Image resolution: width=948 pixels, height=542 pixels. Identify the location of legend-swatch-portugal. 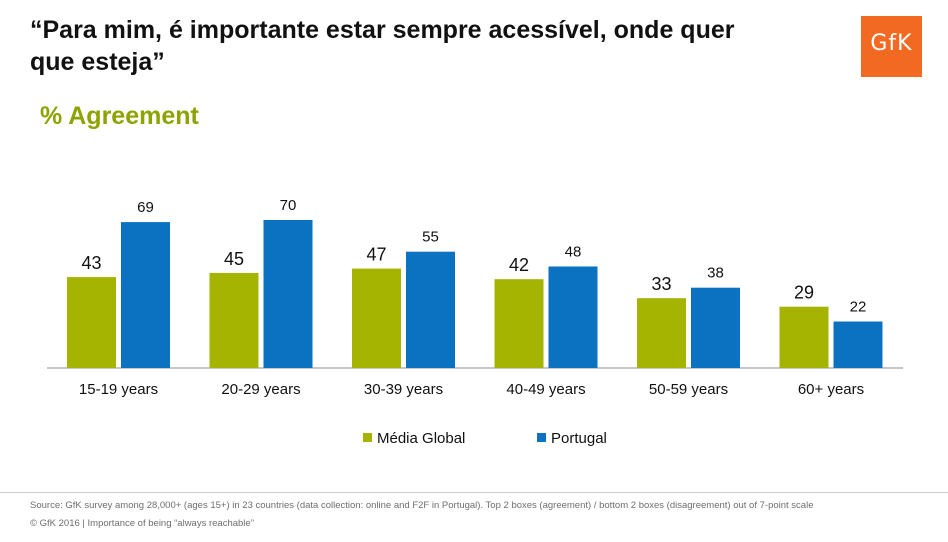
(541, 437).